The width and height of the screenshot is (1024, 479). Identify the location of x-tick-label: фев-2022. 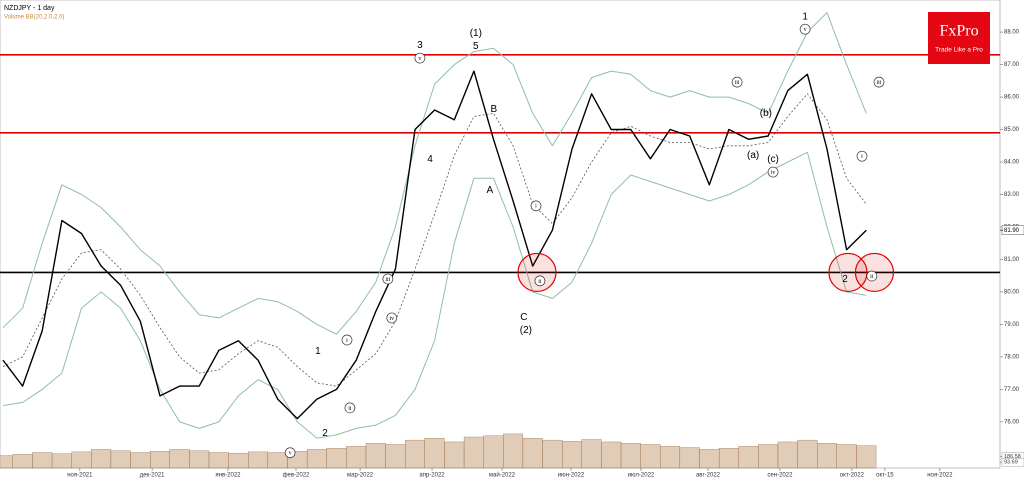
(296, 476).